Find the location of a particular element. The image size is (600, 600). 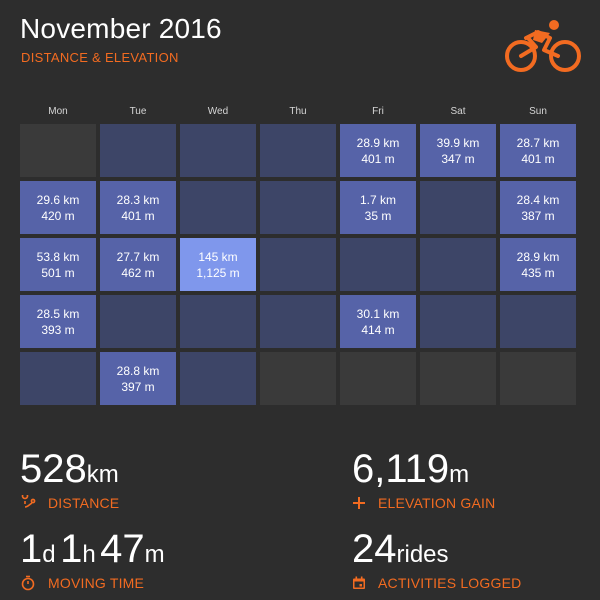

moving-time-days: 1 is located at coordinates (31, 549).